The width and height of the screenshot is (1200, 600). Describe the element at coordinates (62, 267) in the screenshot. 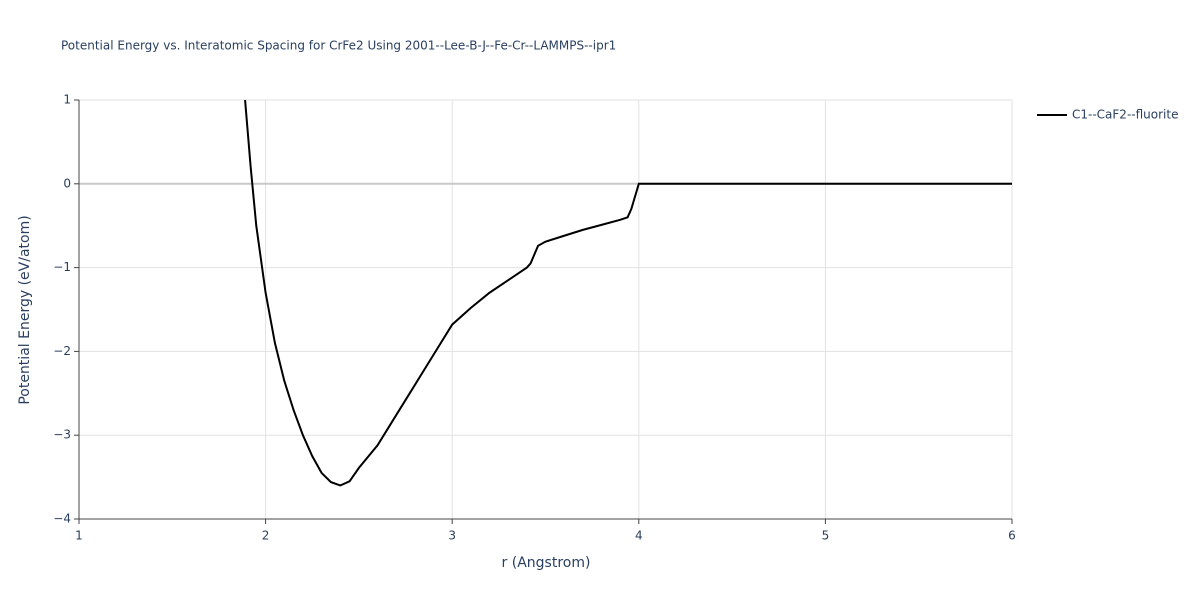

I see `y-tick-label: −1` at that location.